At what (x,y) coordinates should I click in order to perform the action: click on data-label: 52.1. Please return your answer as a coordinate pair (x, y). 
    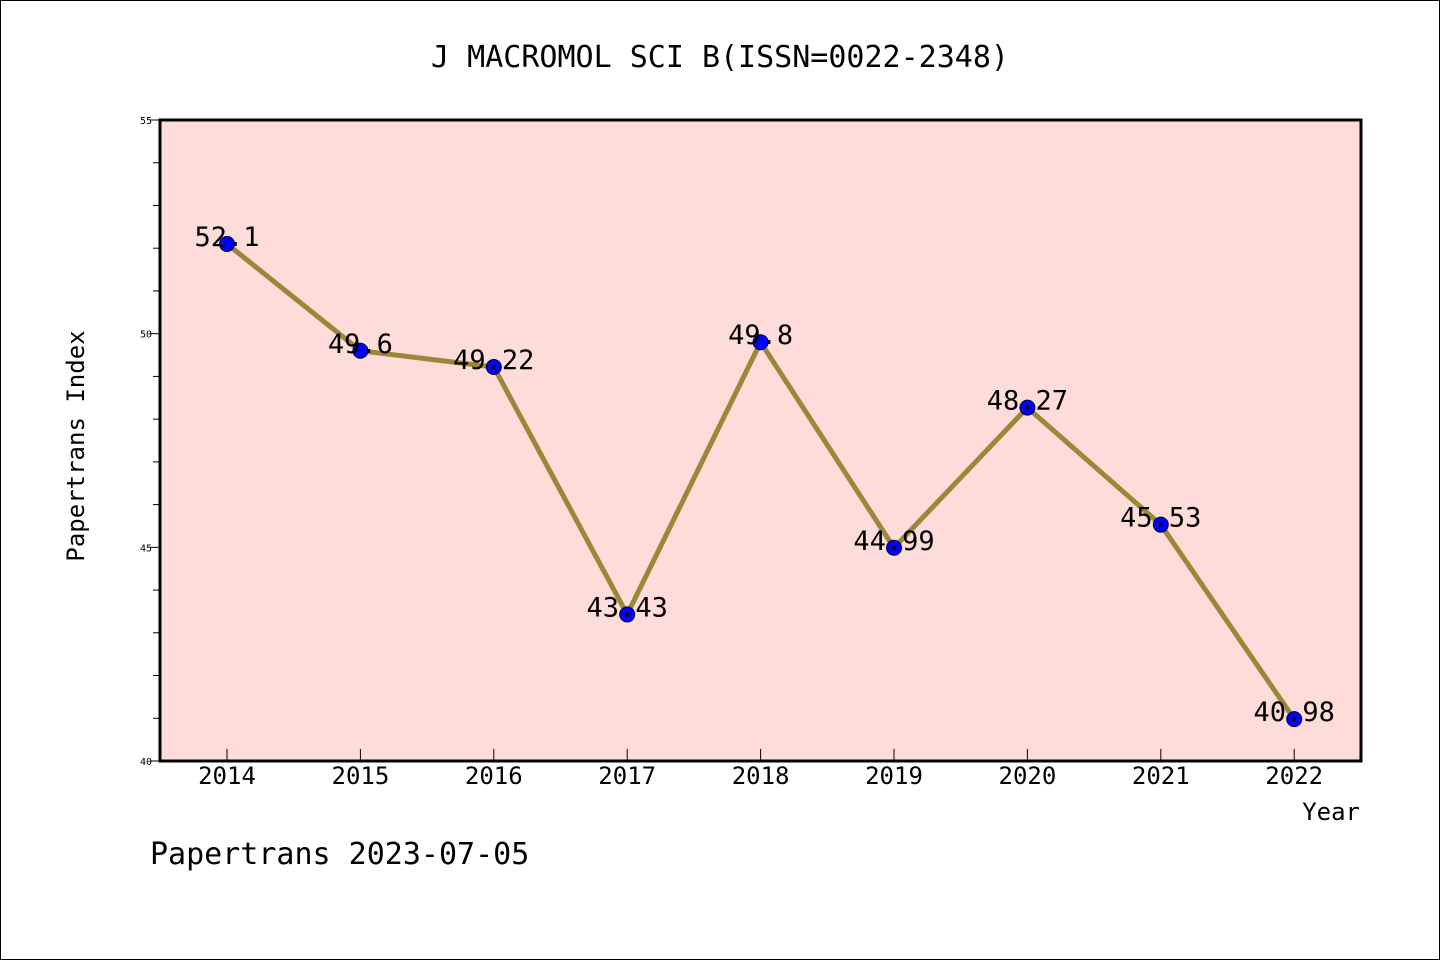
    Looking at the image, I should click on (226, 237).